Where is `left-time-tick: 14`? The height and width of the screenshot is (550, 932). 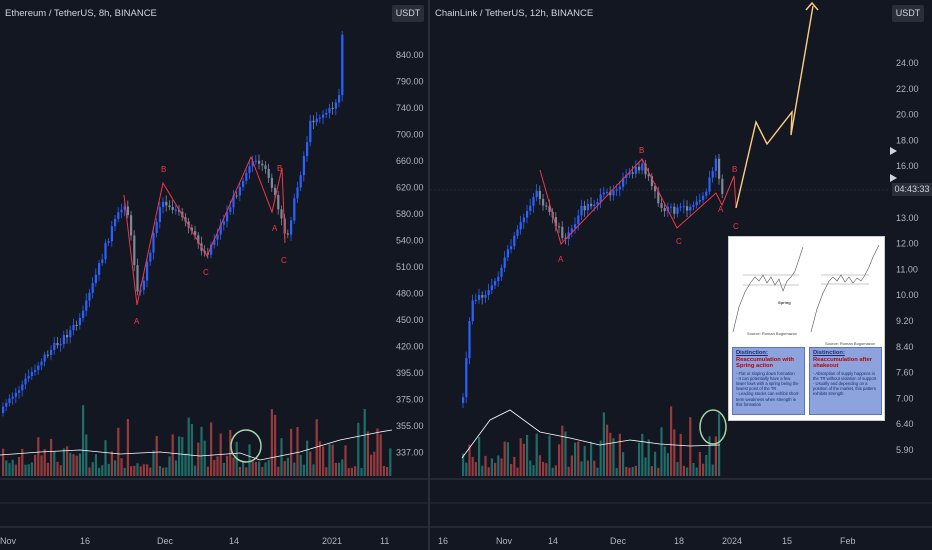 left-time-tick: 14 is located at coordinates (234, 541).